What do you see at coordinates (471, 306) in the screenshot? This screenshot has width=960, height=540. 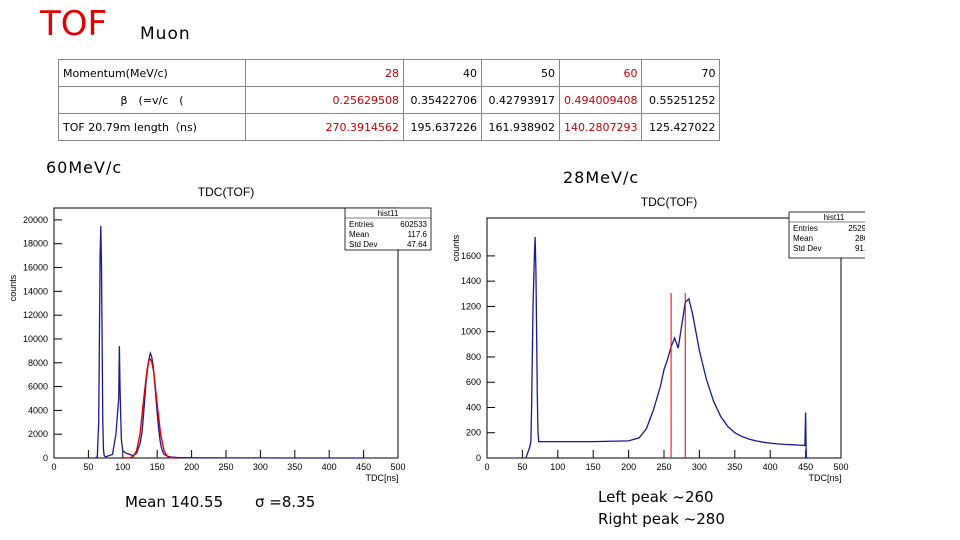 I see `y-tick-label: 1200` at bounding box center [471, 306].